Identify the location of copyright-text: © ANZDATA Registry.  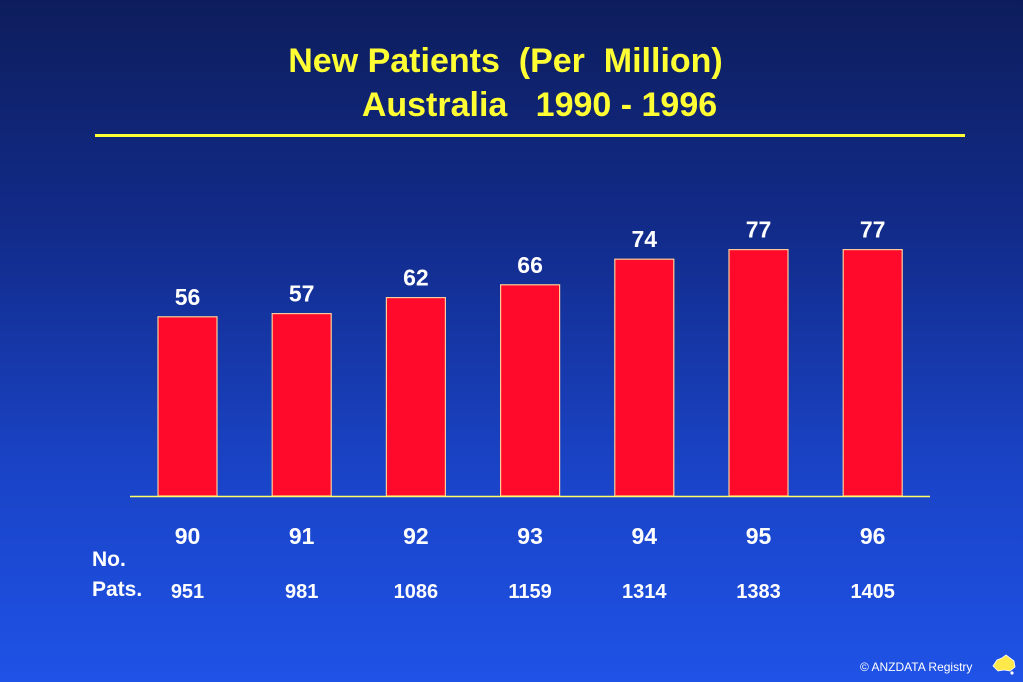
(916, 667).